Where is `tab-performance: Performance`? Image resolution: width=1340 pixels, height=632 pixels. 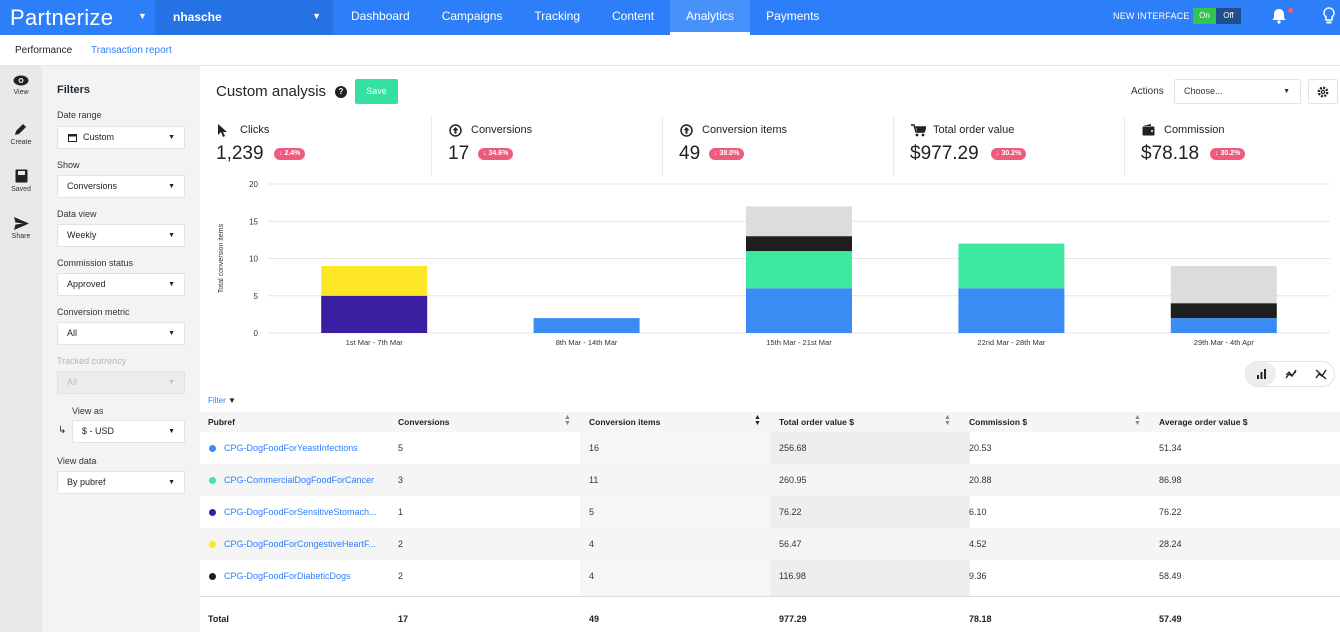 tab-performance: Performance is located at coordinates (44, 50).